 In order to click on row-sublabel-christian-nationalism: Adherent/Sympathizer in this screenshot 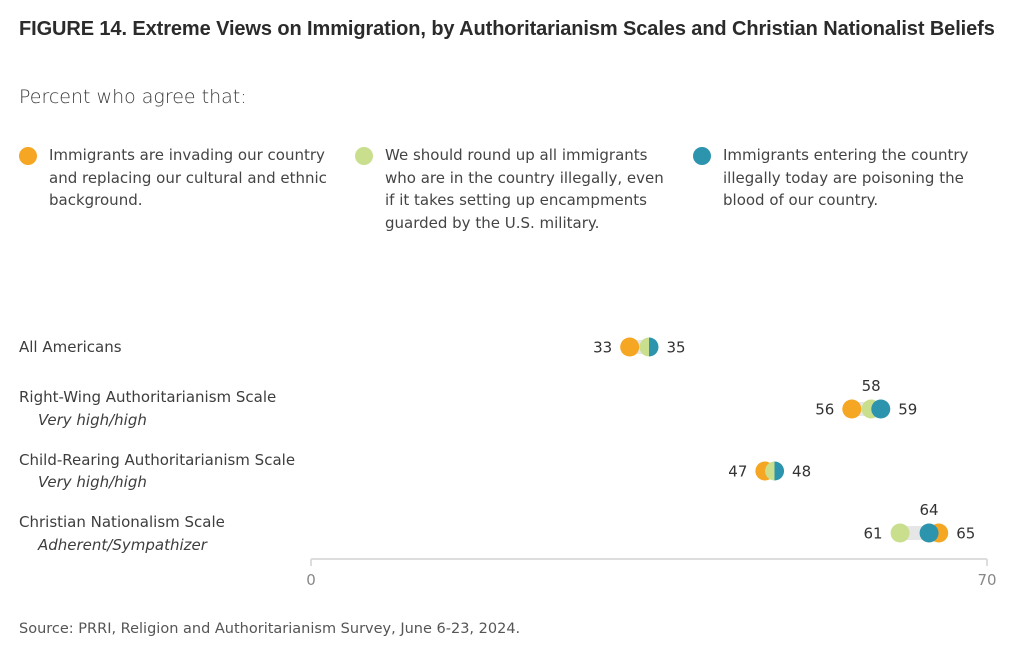, I will do `click(122, 545)`.